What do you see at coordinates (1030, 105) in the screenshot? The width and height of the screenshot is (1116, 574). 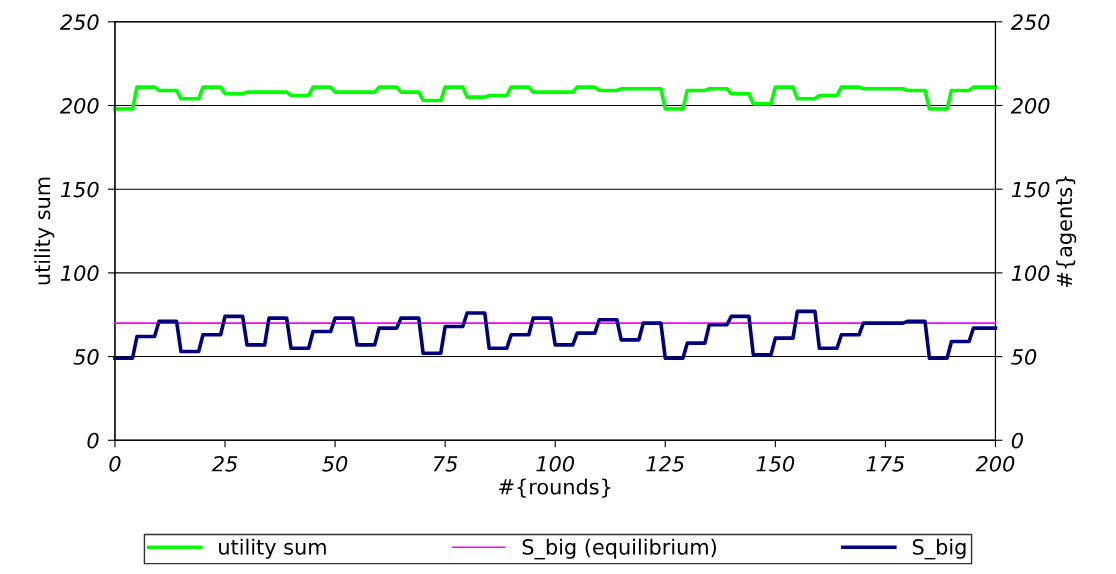 I see `y2-tick-label: 200` at bounding box center [1030, 105].